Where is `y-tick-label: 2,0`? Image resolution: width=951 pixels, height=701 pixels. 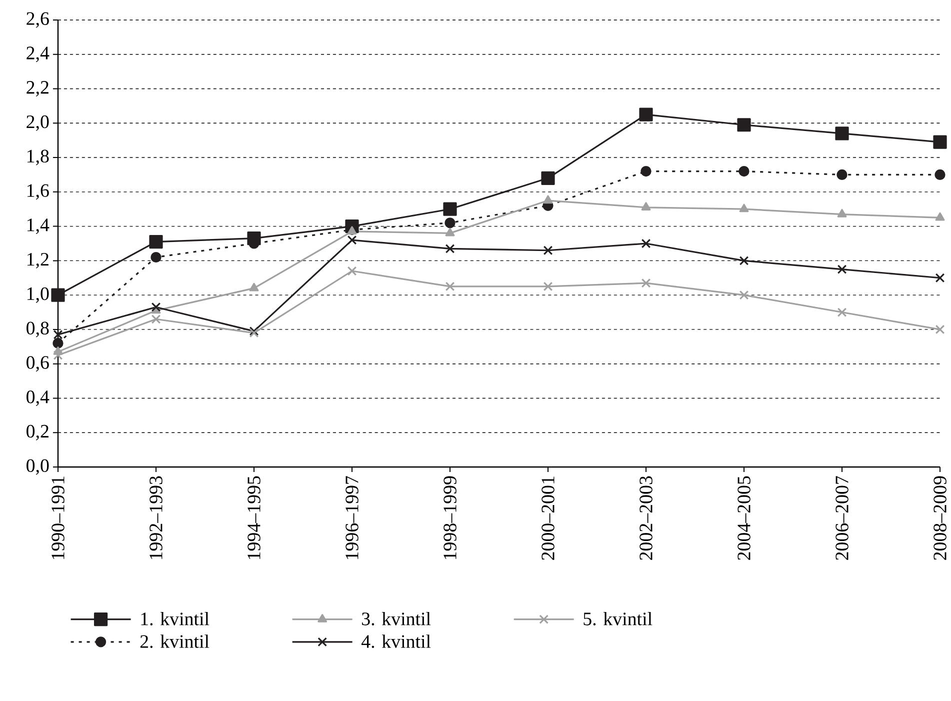
y-tick-label: 2,0 is located at coordinates (37, 123).